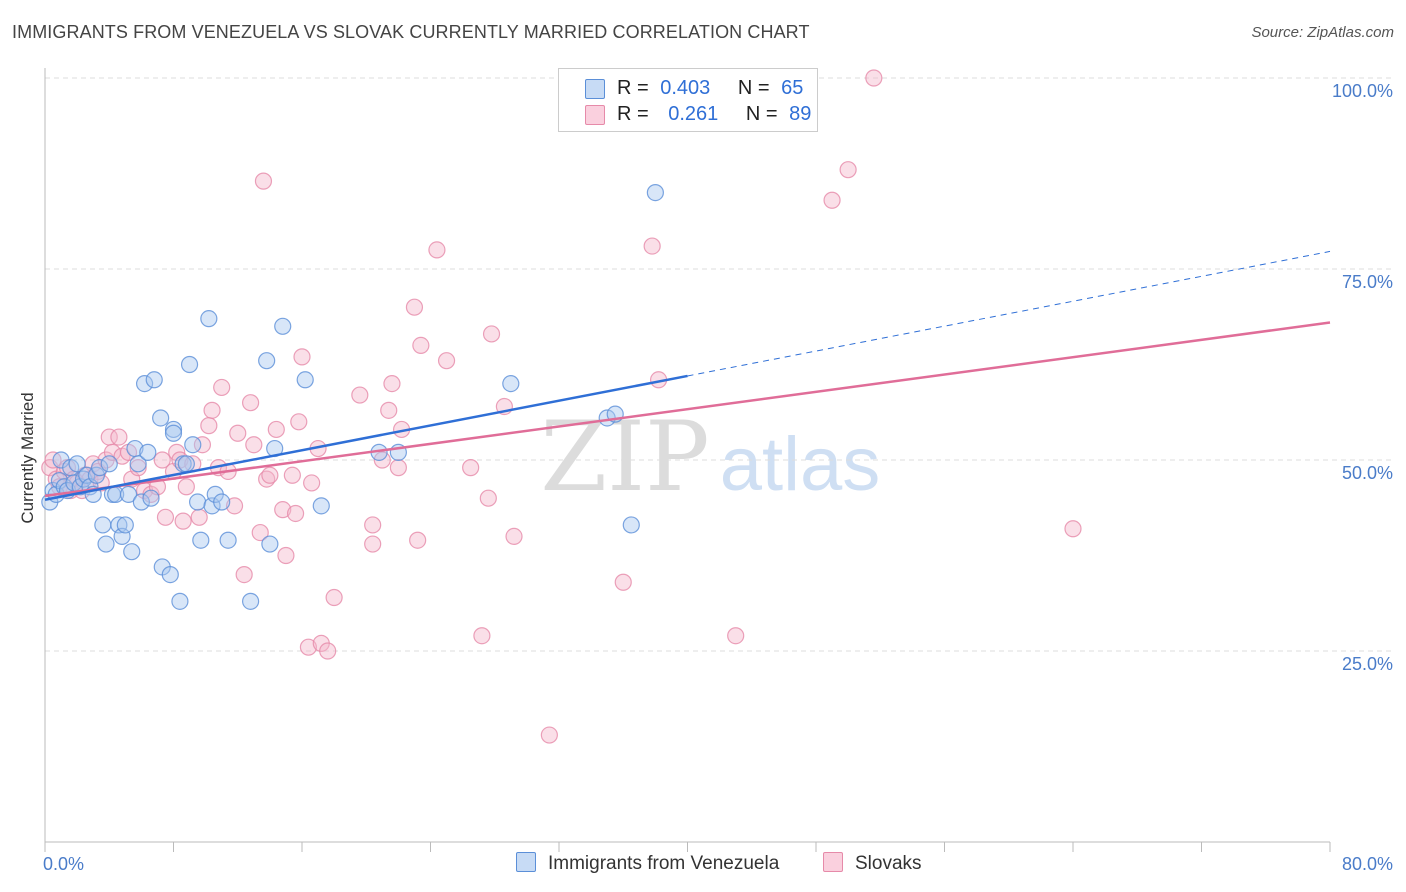  Describe the element at coordinates (833, 862) in the screenshot. I see `bottom-legend-swatch-slovaks` at that location.